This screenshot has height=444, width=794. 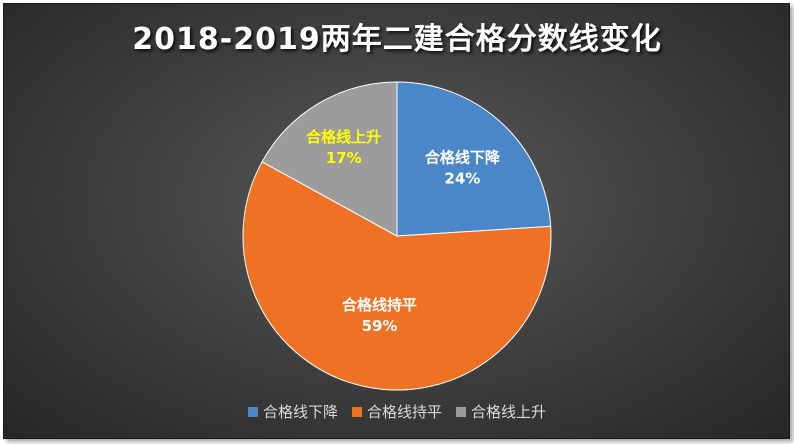 I want to click on legend-item: 合格线上升, so click(x=501, y=411).